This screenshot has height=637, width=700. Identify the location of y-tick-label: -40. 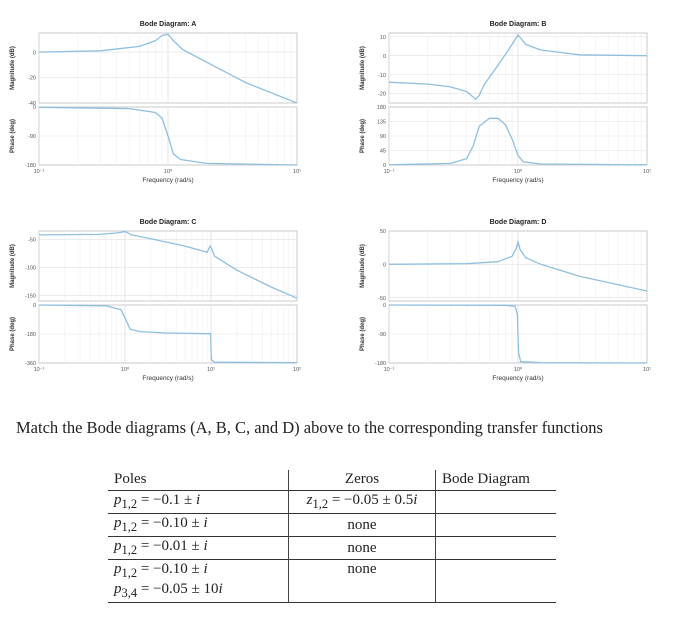
(32, 104).